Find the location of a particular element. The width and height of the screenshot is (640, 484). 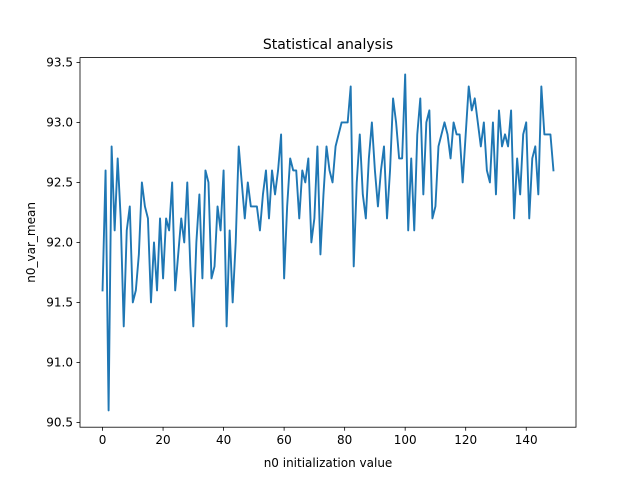

y-axis-ticks: 90.5 91.0 91.5 92.0 92.5 93.0 93.5 is located at coordinates (63, 242).